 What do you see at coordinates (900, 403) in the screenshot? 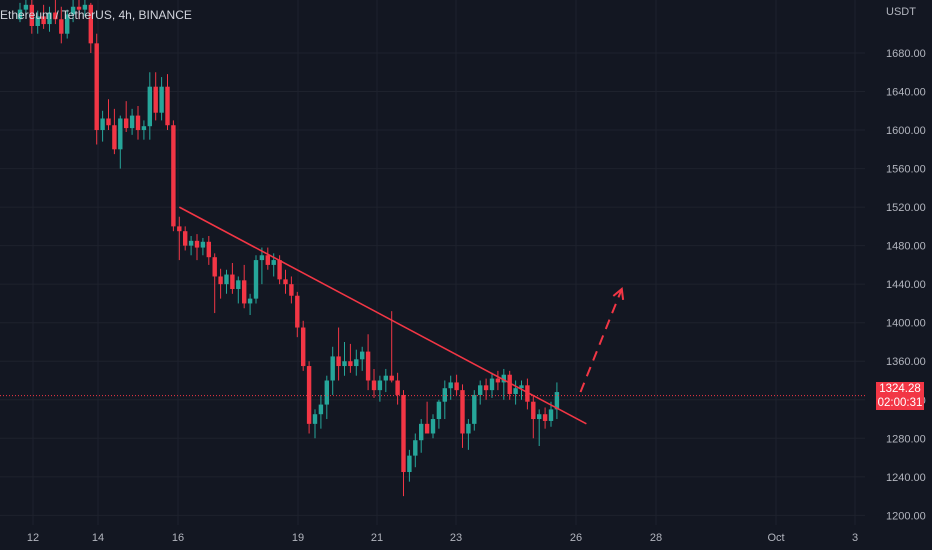
I see `bar-countdown-tag: 02:00:31` at bounding box center [900, 403].